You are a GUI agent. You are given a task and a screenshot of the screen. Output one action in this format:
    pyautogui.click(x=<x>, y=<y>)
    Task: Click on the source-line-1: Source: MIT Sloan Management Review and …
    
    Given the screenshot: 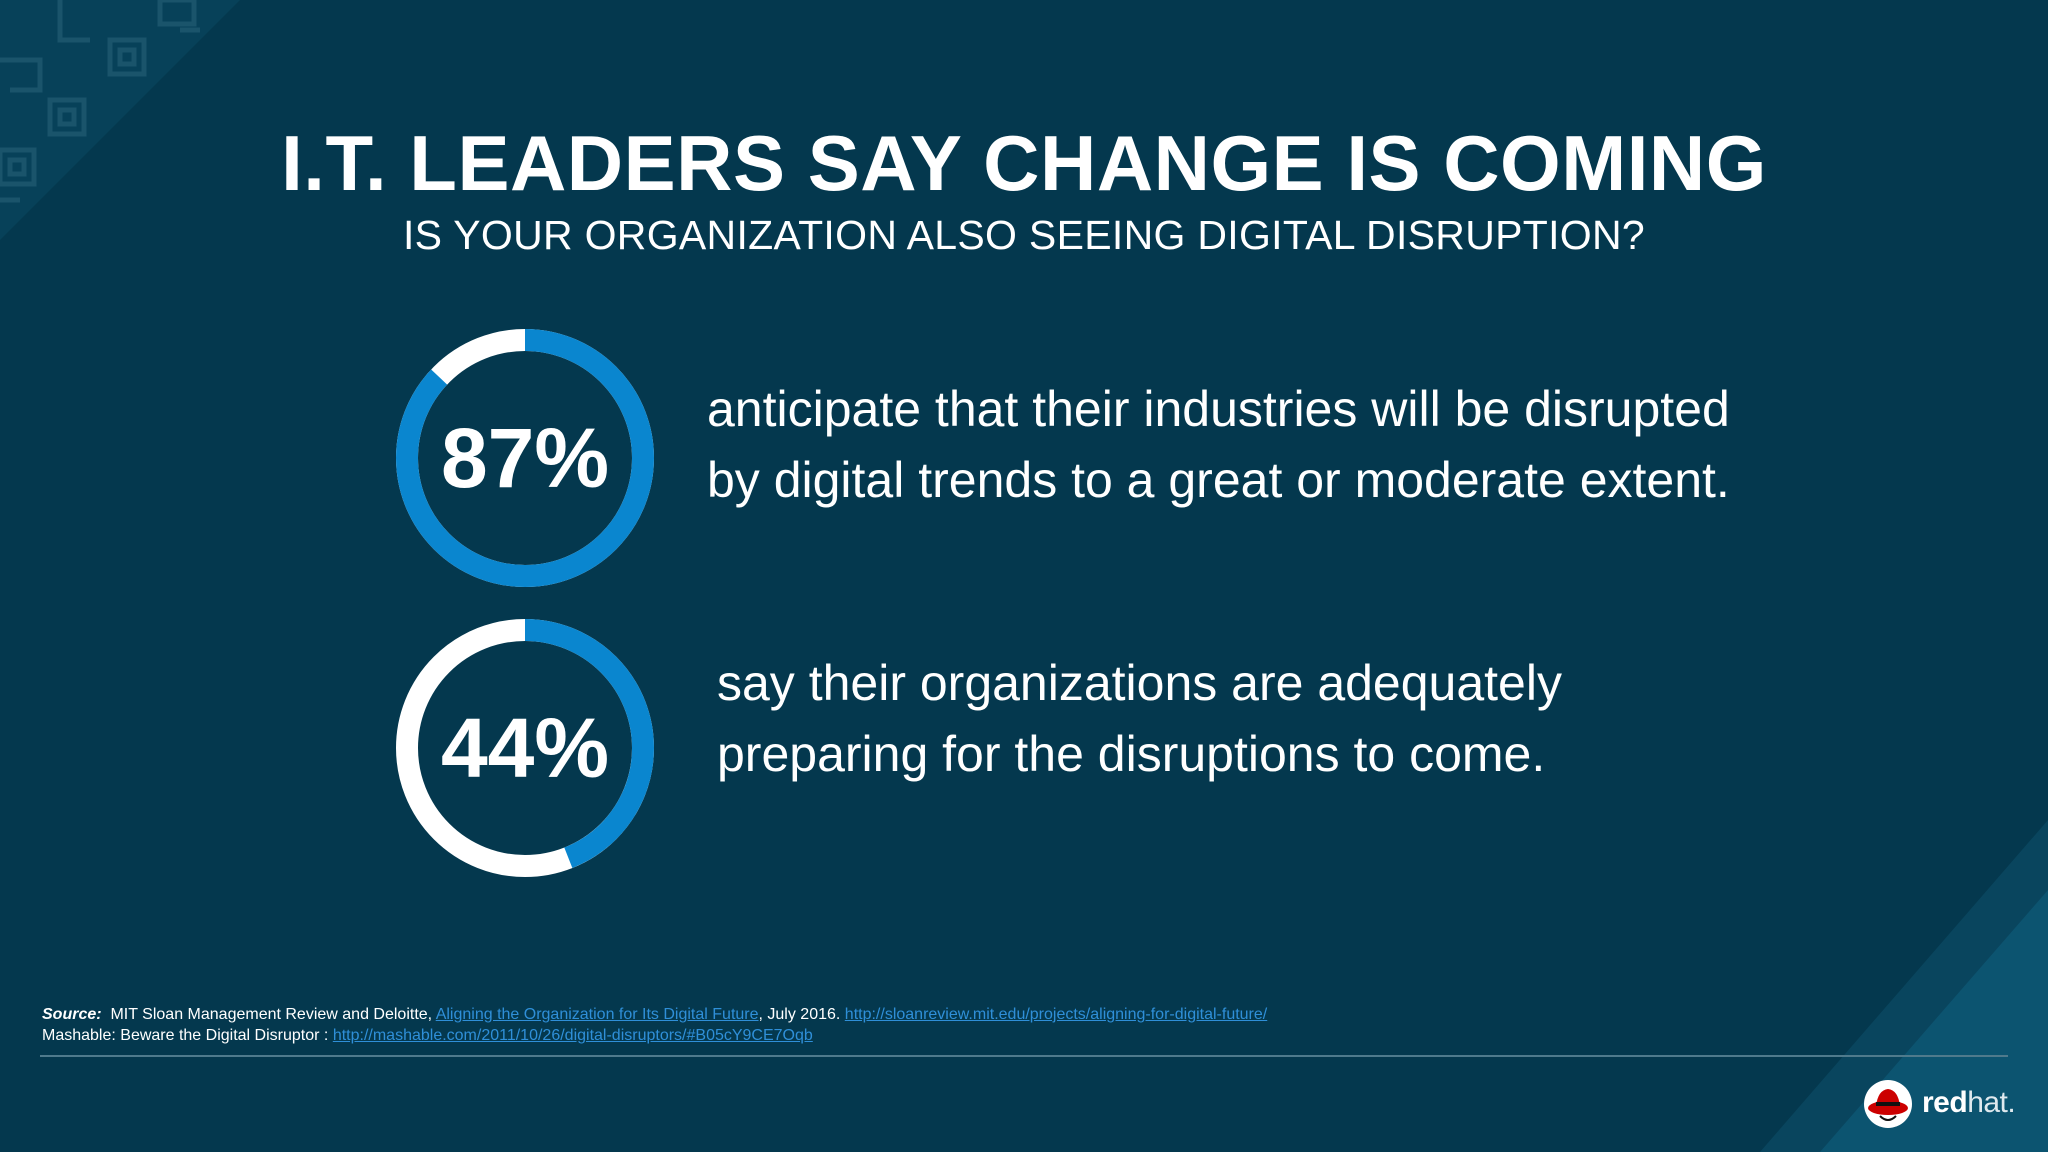 What is the action you would take?
    pyautogui.click(x=654, y=1014)
    